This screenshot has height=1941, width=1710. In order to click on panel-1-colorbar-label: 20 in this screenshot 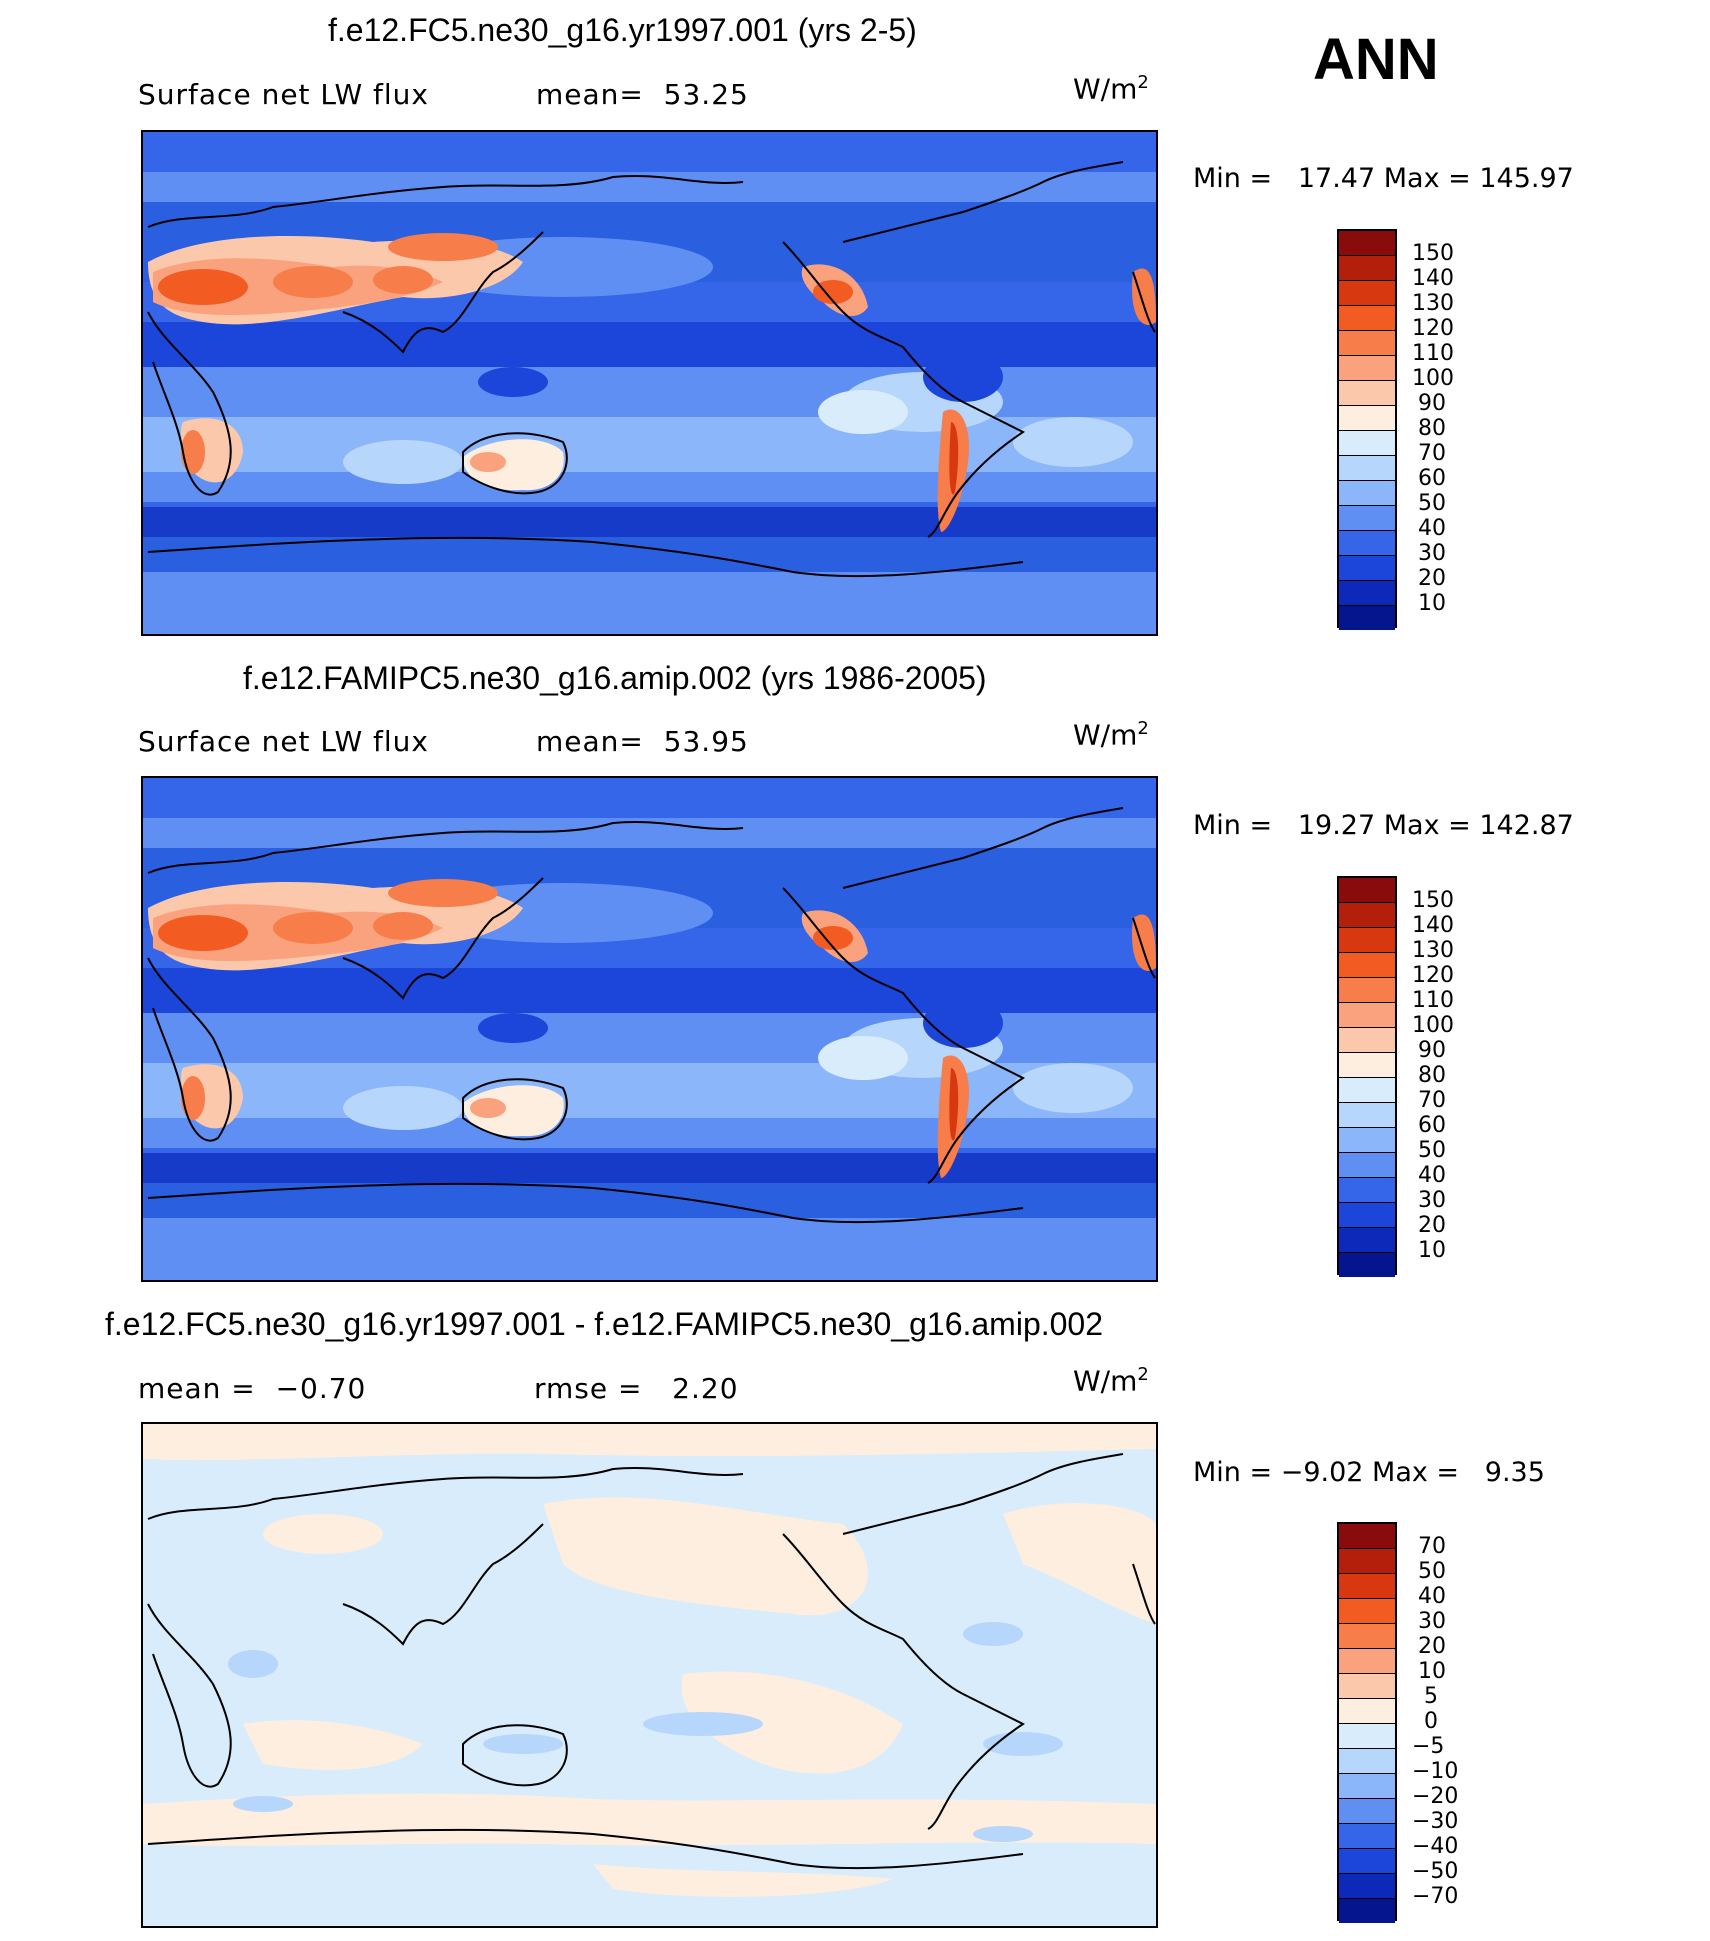, I will do `click(1432, 578)`.